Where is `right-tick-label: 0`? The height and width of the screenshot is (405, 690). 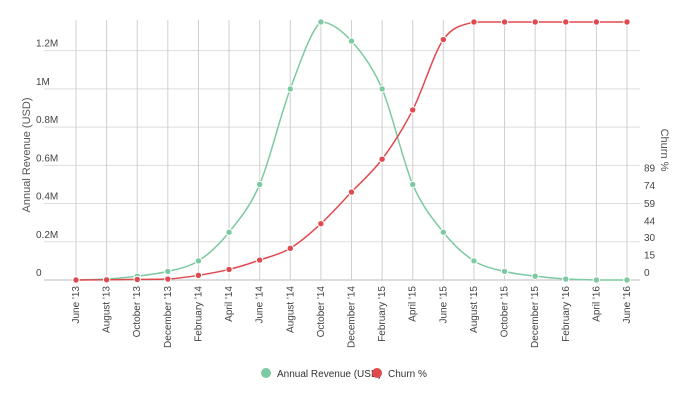 right-tick-label: 0 is located at coordinates (647, 273).